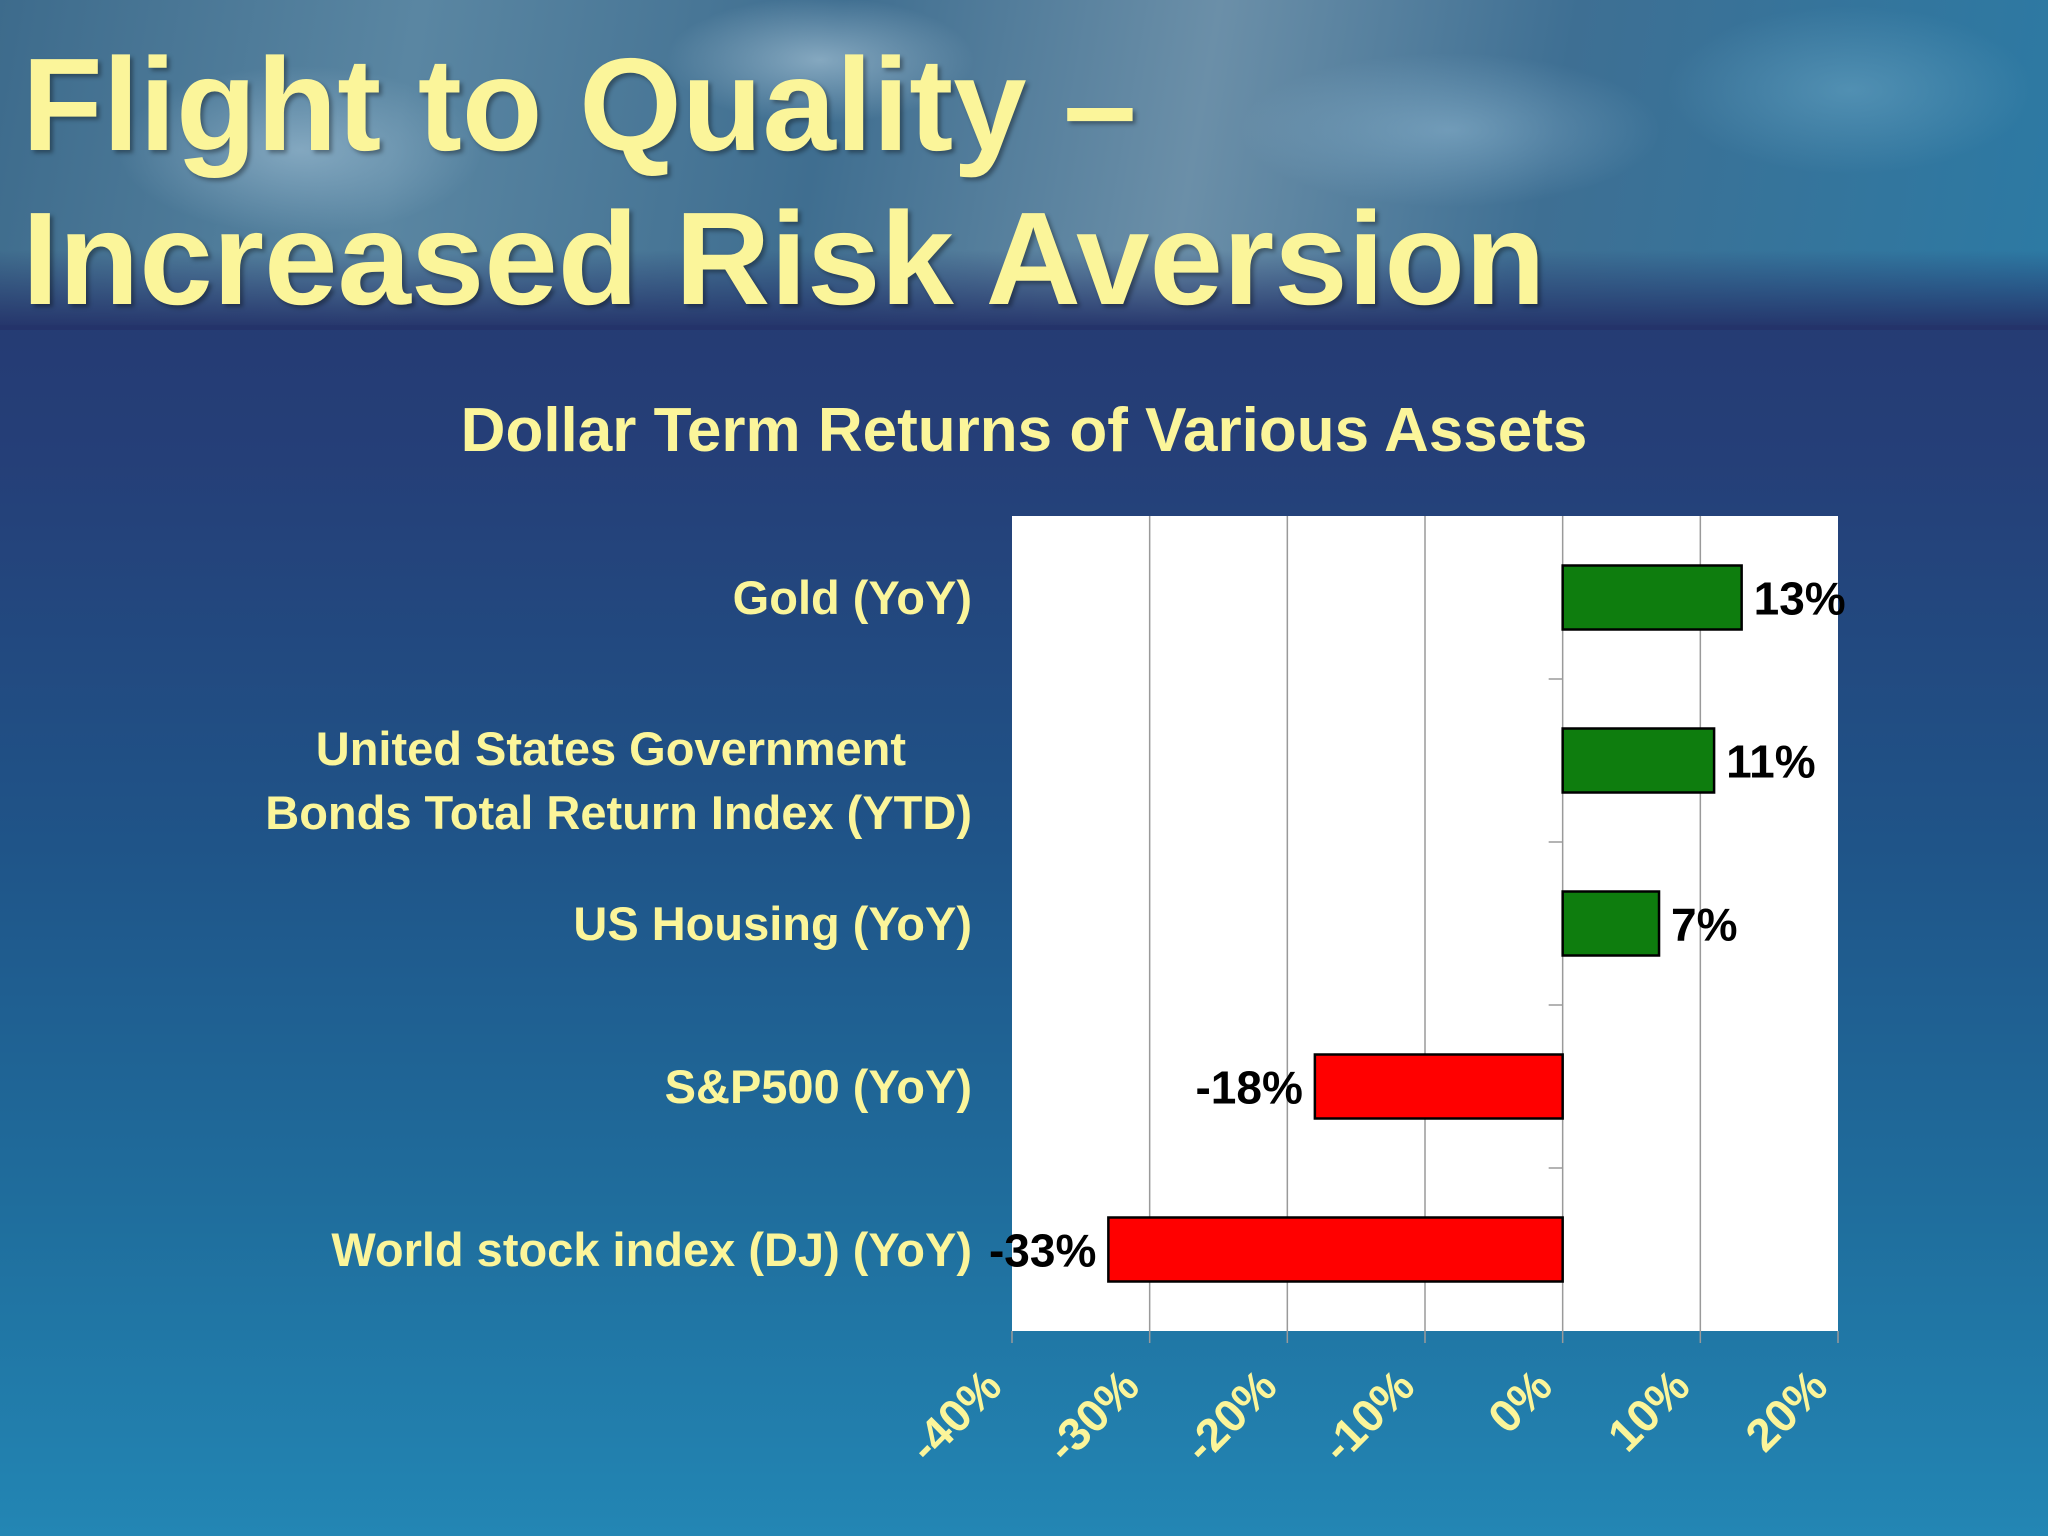 This screenshot has width=2048, height=1536. What do you see at coordinates (618, 812) in the screenshot?
I see `category-label-line: Bonds Total Return Index (YTD)` at bounding box center [618, 812].